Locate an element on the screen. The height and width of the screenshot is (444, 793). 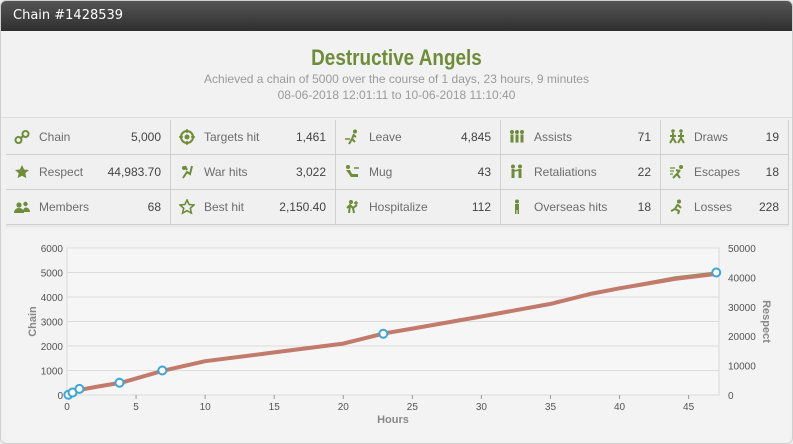
stat-leave: Leave 4,845 is located at coordinates (418, 137).